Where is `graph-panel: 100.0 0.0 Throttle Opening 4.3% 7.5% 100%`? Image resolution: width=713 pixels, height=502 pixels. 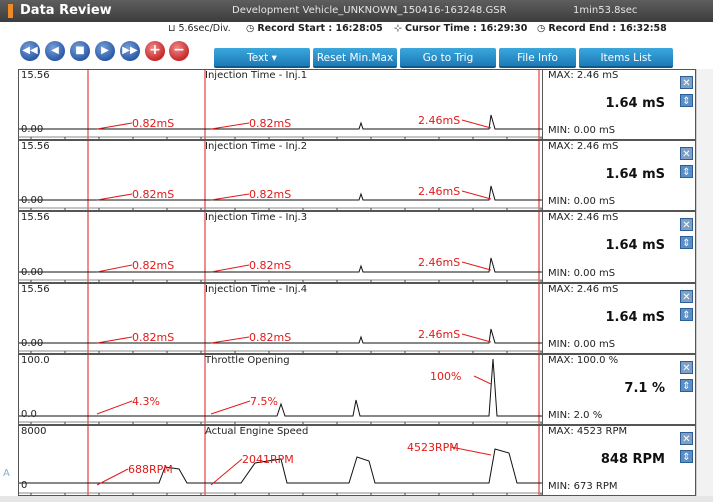
graph-panel: 100.0 0.0 Throttle Opening 4.3% 7.5% 100% is located at coordinates (280, 389).